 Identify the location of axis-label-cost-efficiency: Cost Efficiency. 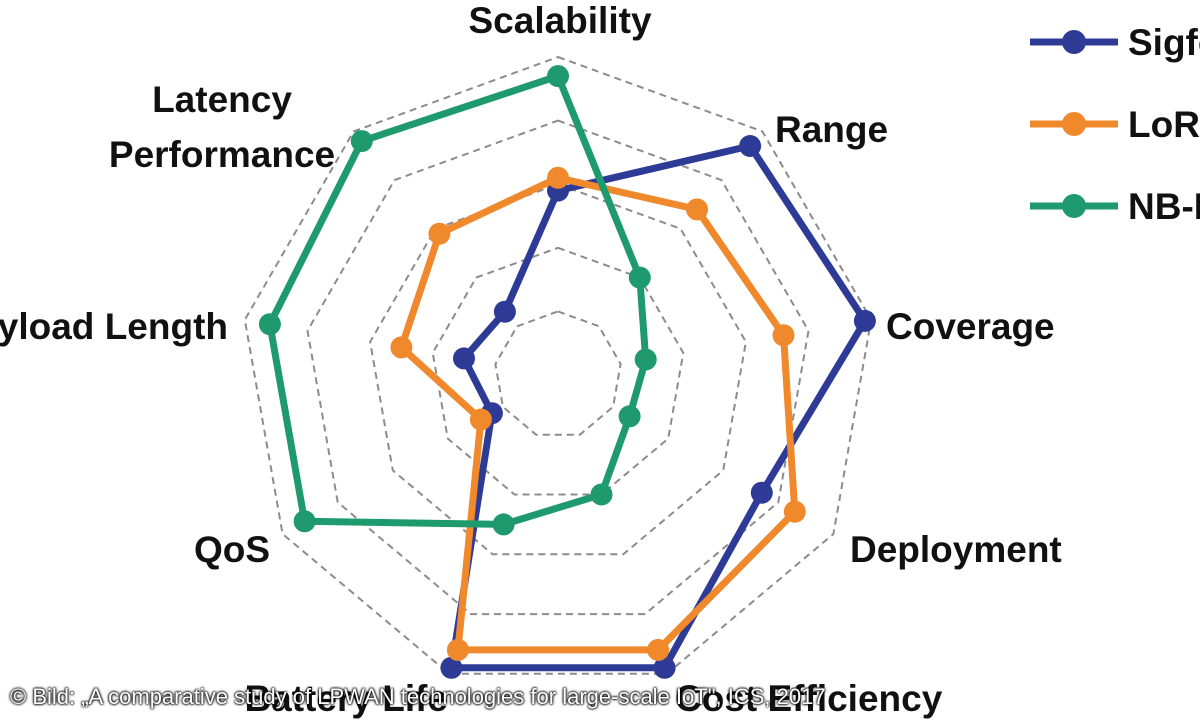
(809, 698).